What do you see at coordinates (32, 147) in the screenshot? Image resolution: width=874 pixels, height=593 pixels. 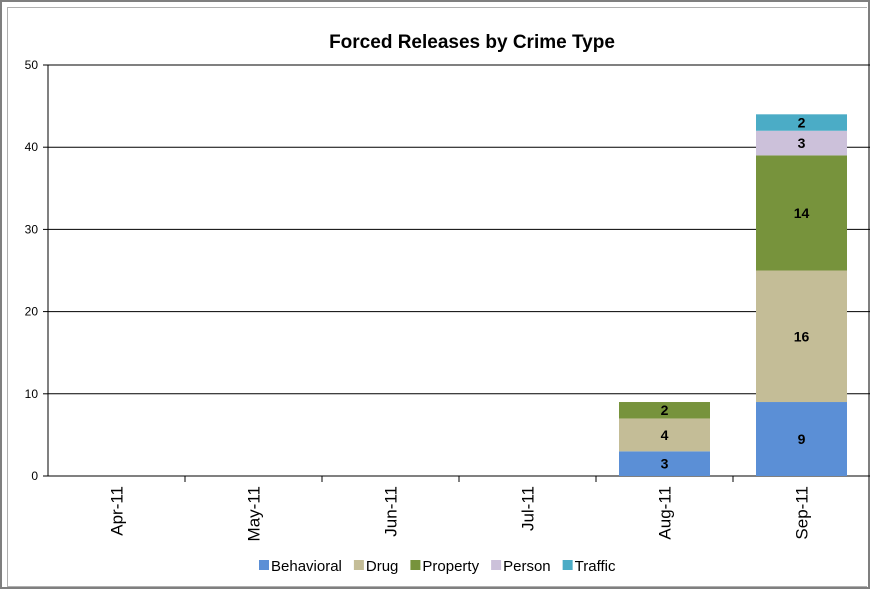 I see `y-tick-label: 40` at bounding box center [32, 147].